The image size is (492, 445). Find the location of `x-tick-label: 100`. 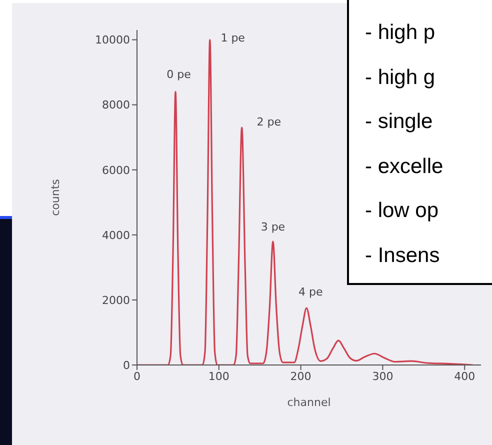

x-tick-label: 100 is located at coordinates (219, 376).